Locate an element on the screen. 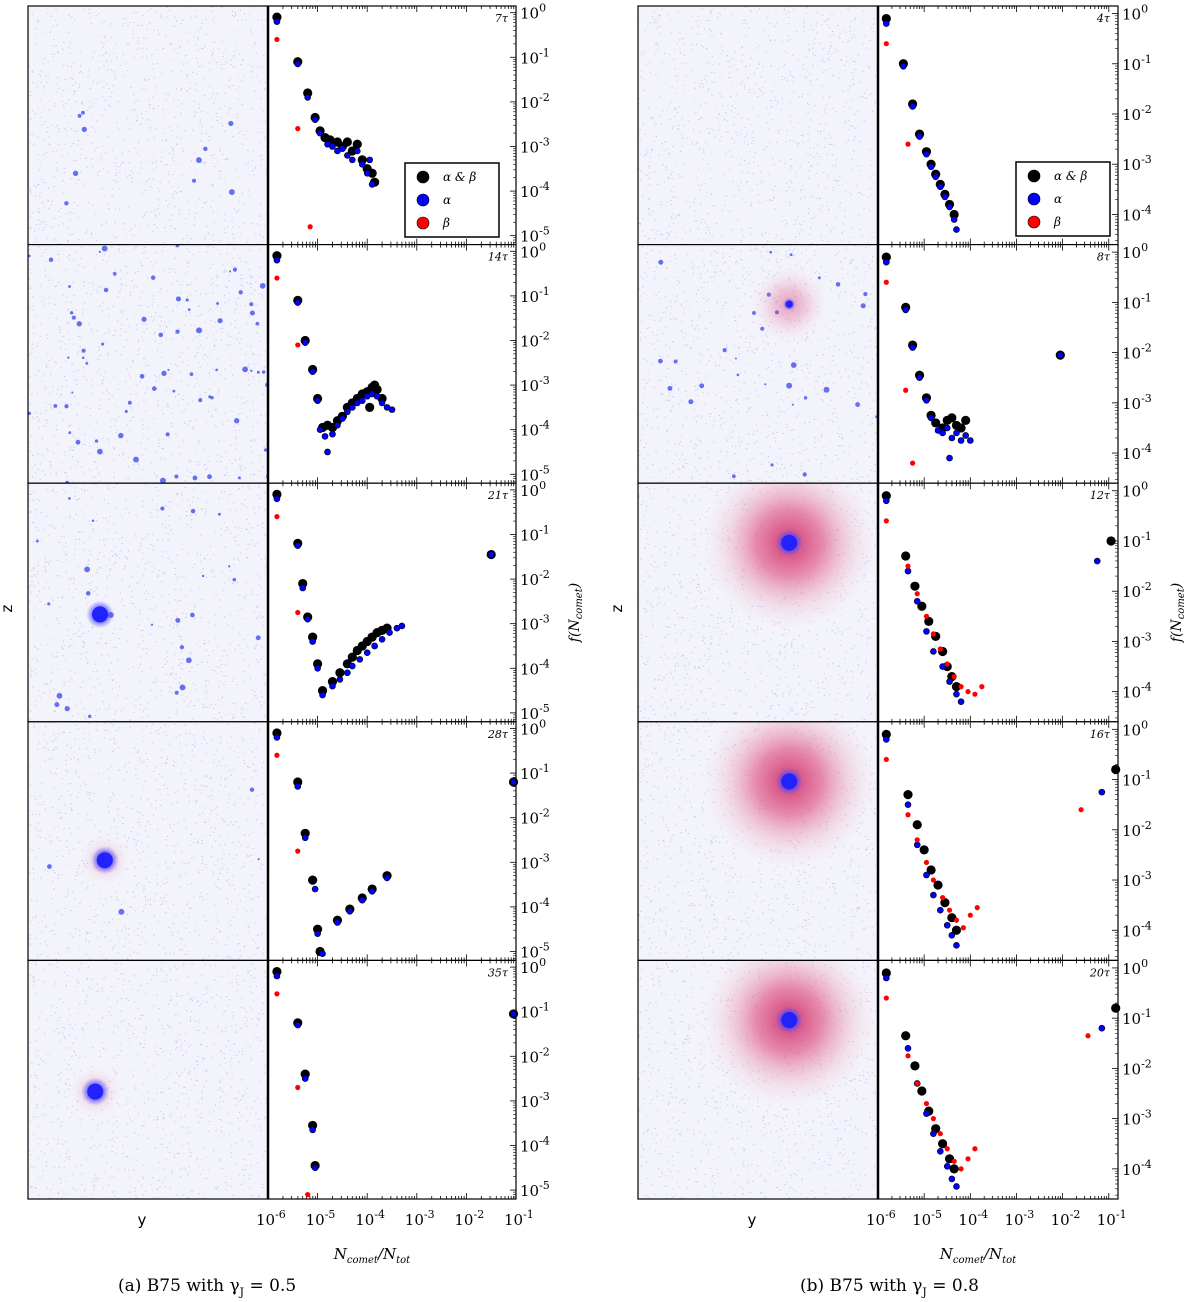  caption-a: (a) B75 with γJ = 0.5 is located at coordinates (207, 1287).